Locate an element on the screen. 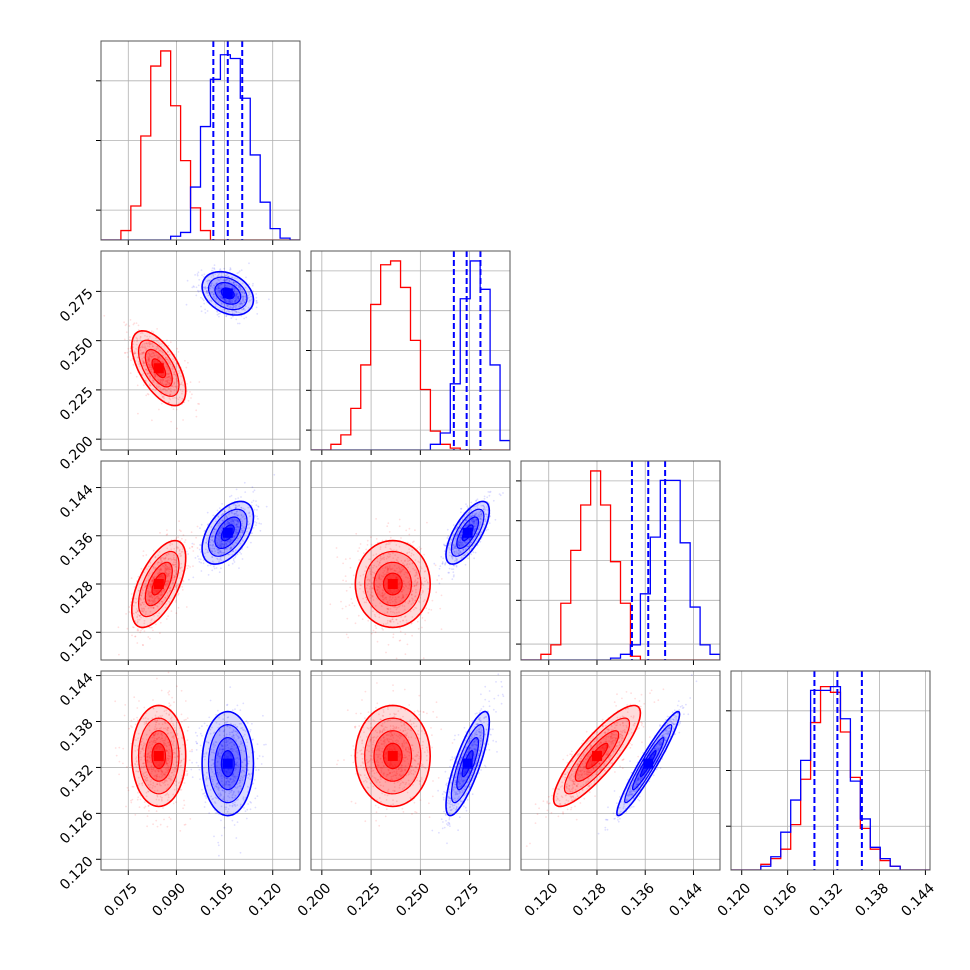  panel-frame is located at coordinates (410, 560).